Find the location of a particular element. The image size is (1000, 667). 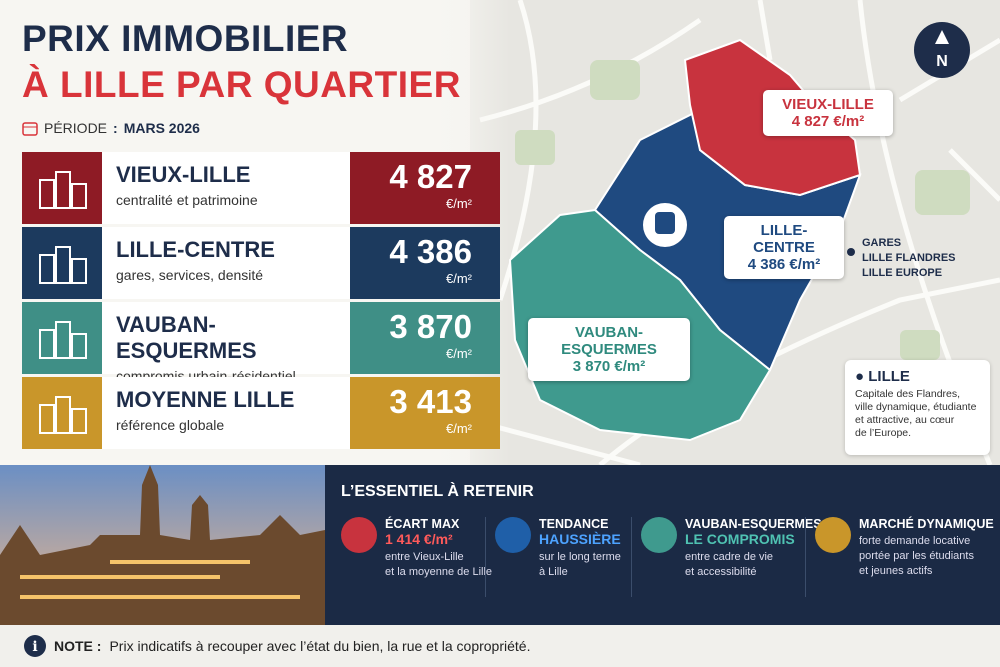

row-price: 4 827 €/m² is located at coordinates (425, 188).